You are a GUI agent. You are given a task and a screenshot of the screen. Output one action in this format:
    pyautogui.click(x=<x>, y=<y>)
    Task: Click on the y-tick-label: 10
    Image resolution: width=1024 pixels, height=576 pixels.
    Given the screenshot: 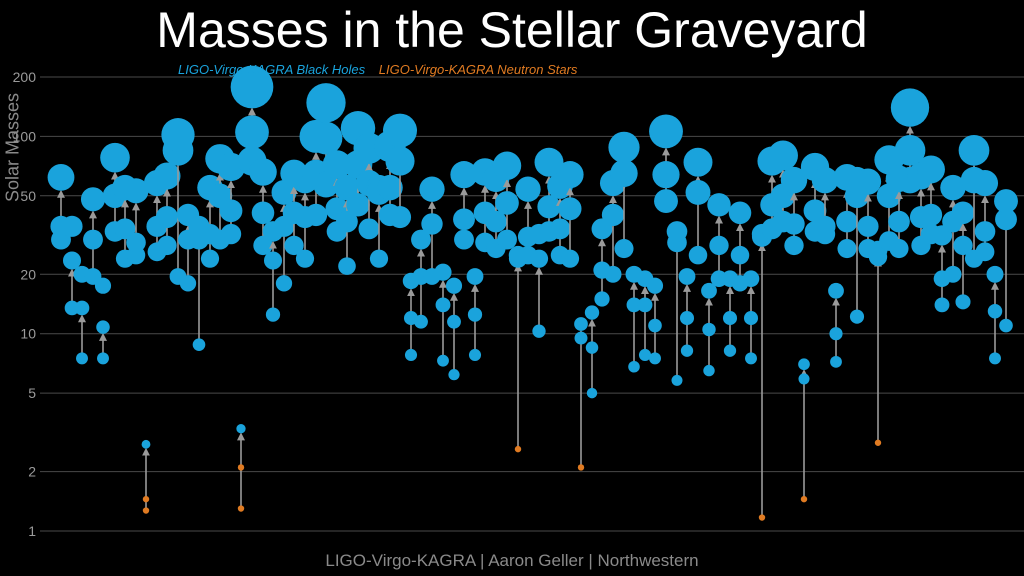 What is the action you would take?
    pyautogui.click(x=28, y=334)
    